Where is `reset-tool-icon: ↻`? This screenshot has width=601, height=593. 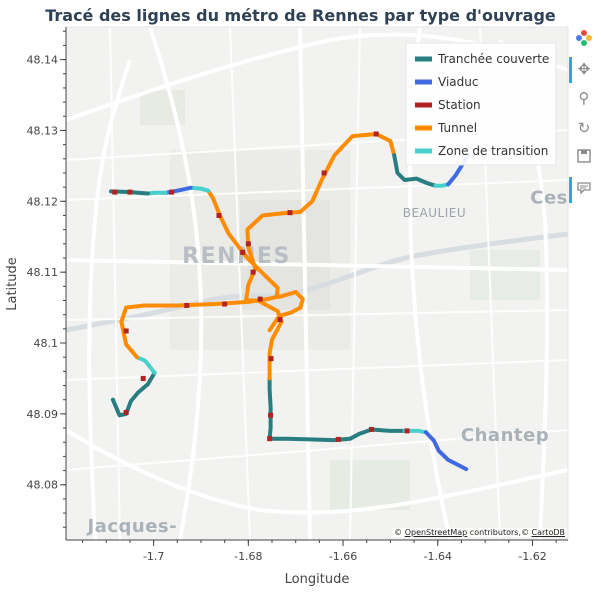
reset-tool-icon: ↻ is located at coordinates (584, 128).